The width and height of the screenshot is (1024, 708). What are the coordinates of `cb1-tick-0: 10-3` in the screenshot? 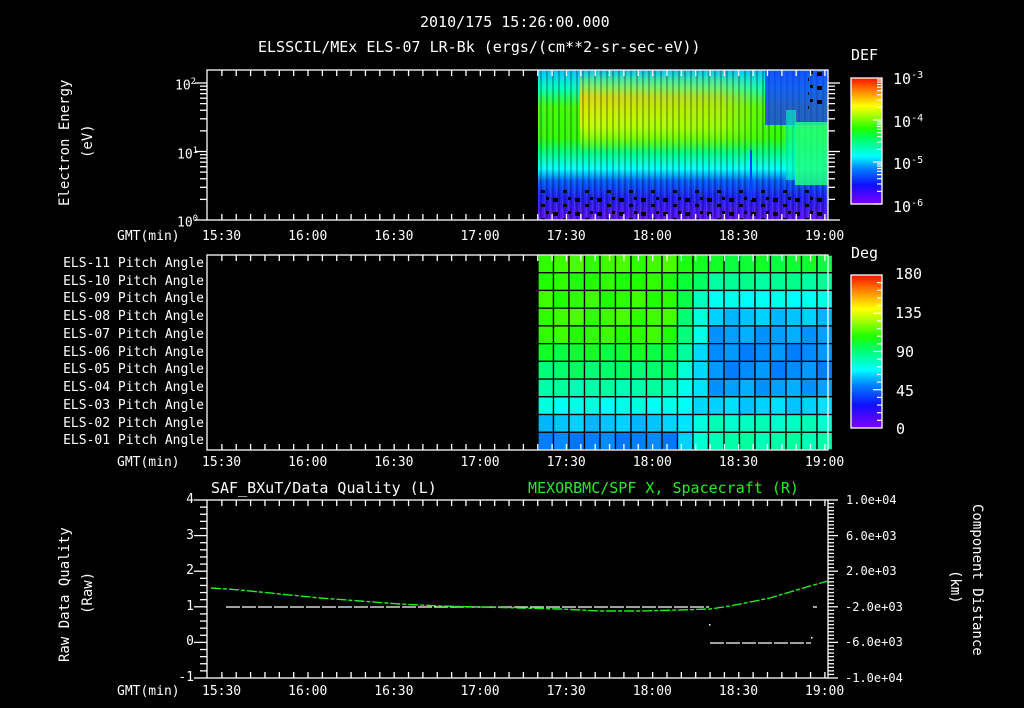 It's located at (908, 79).